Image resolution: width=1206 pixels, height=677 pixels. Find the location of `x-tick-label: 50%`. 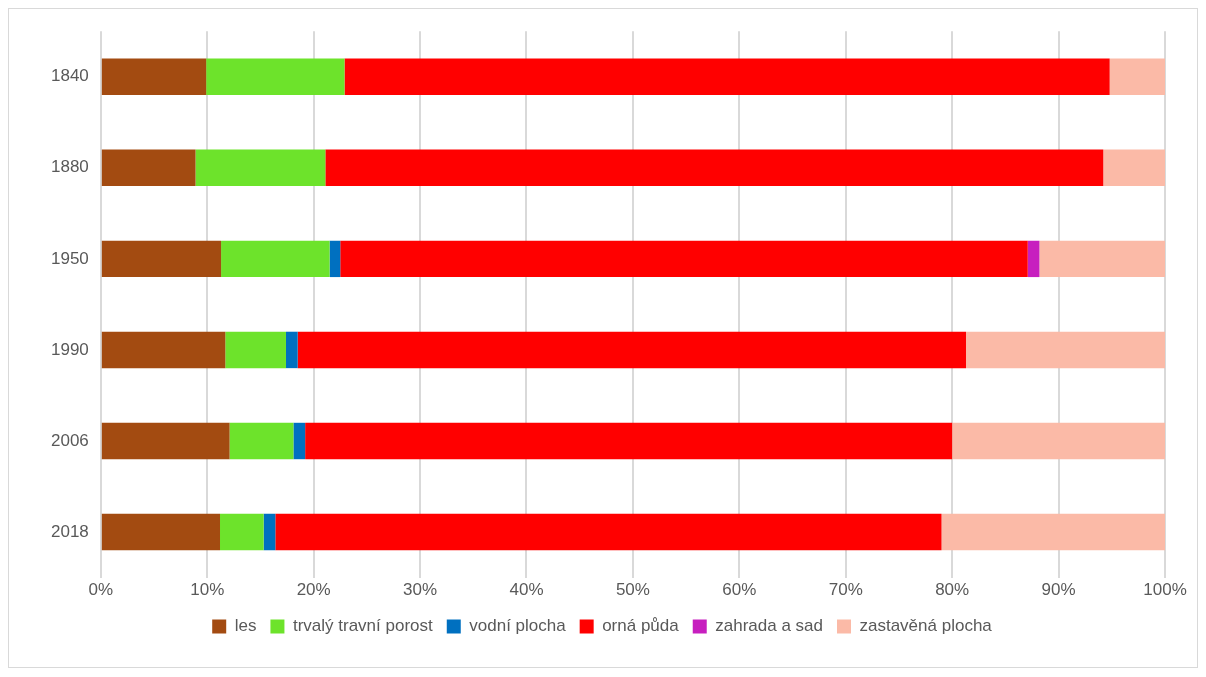

x-tick-label: 50% is located at coordinates (632, 590).